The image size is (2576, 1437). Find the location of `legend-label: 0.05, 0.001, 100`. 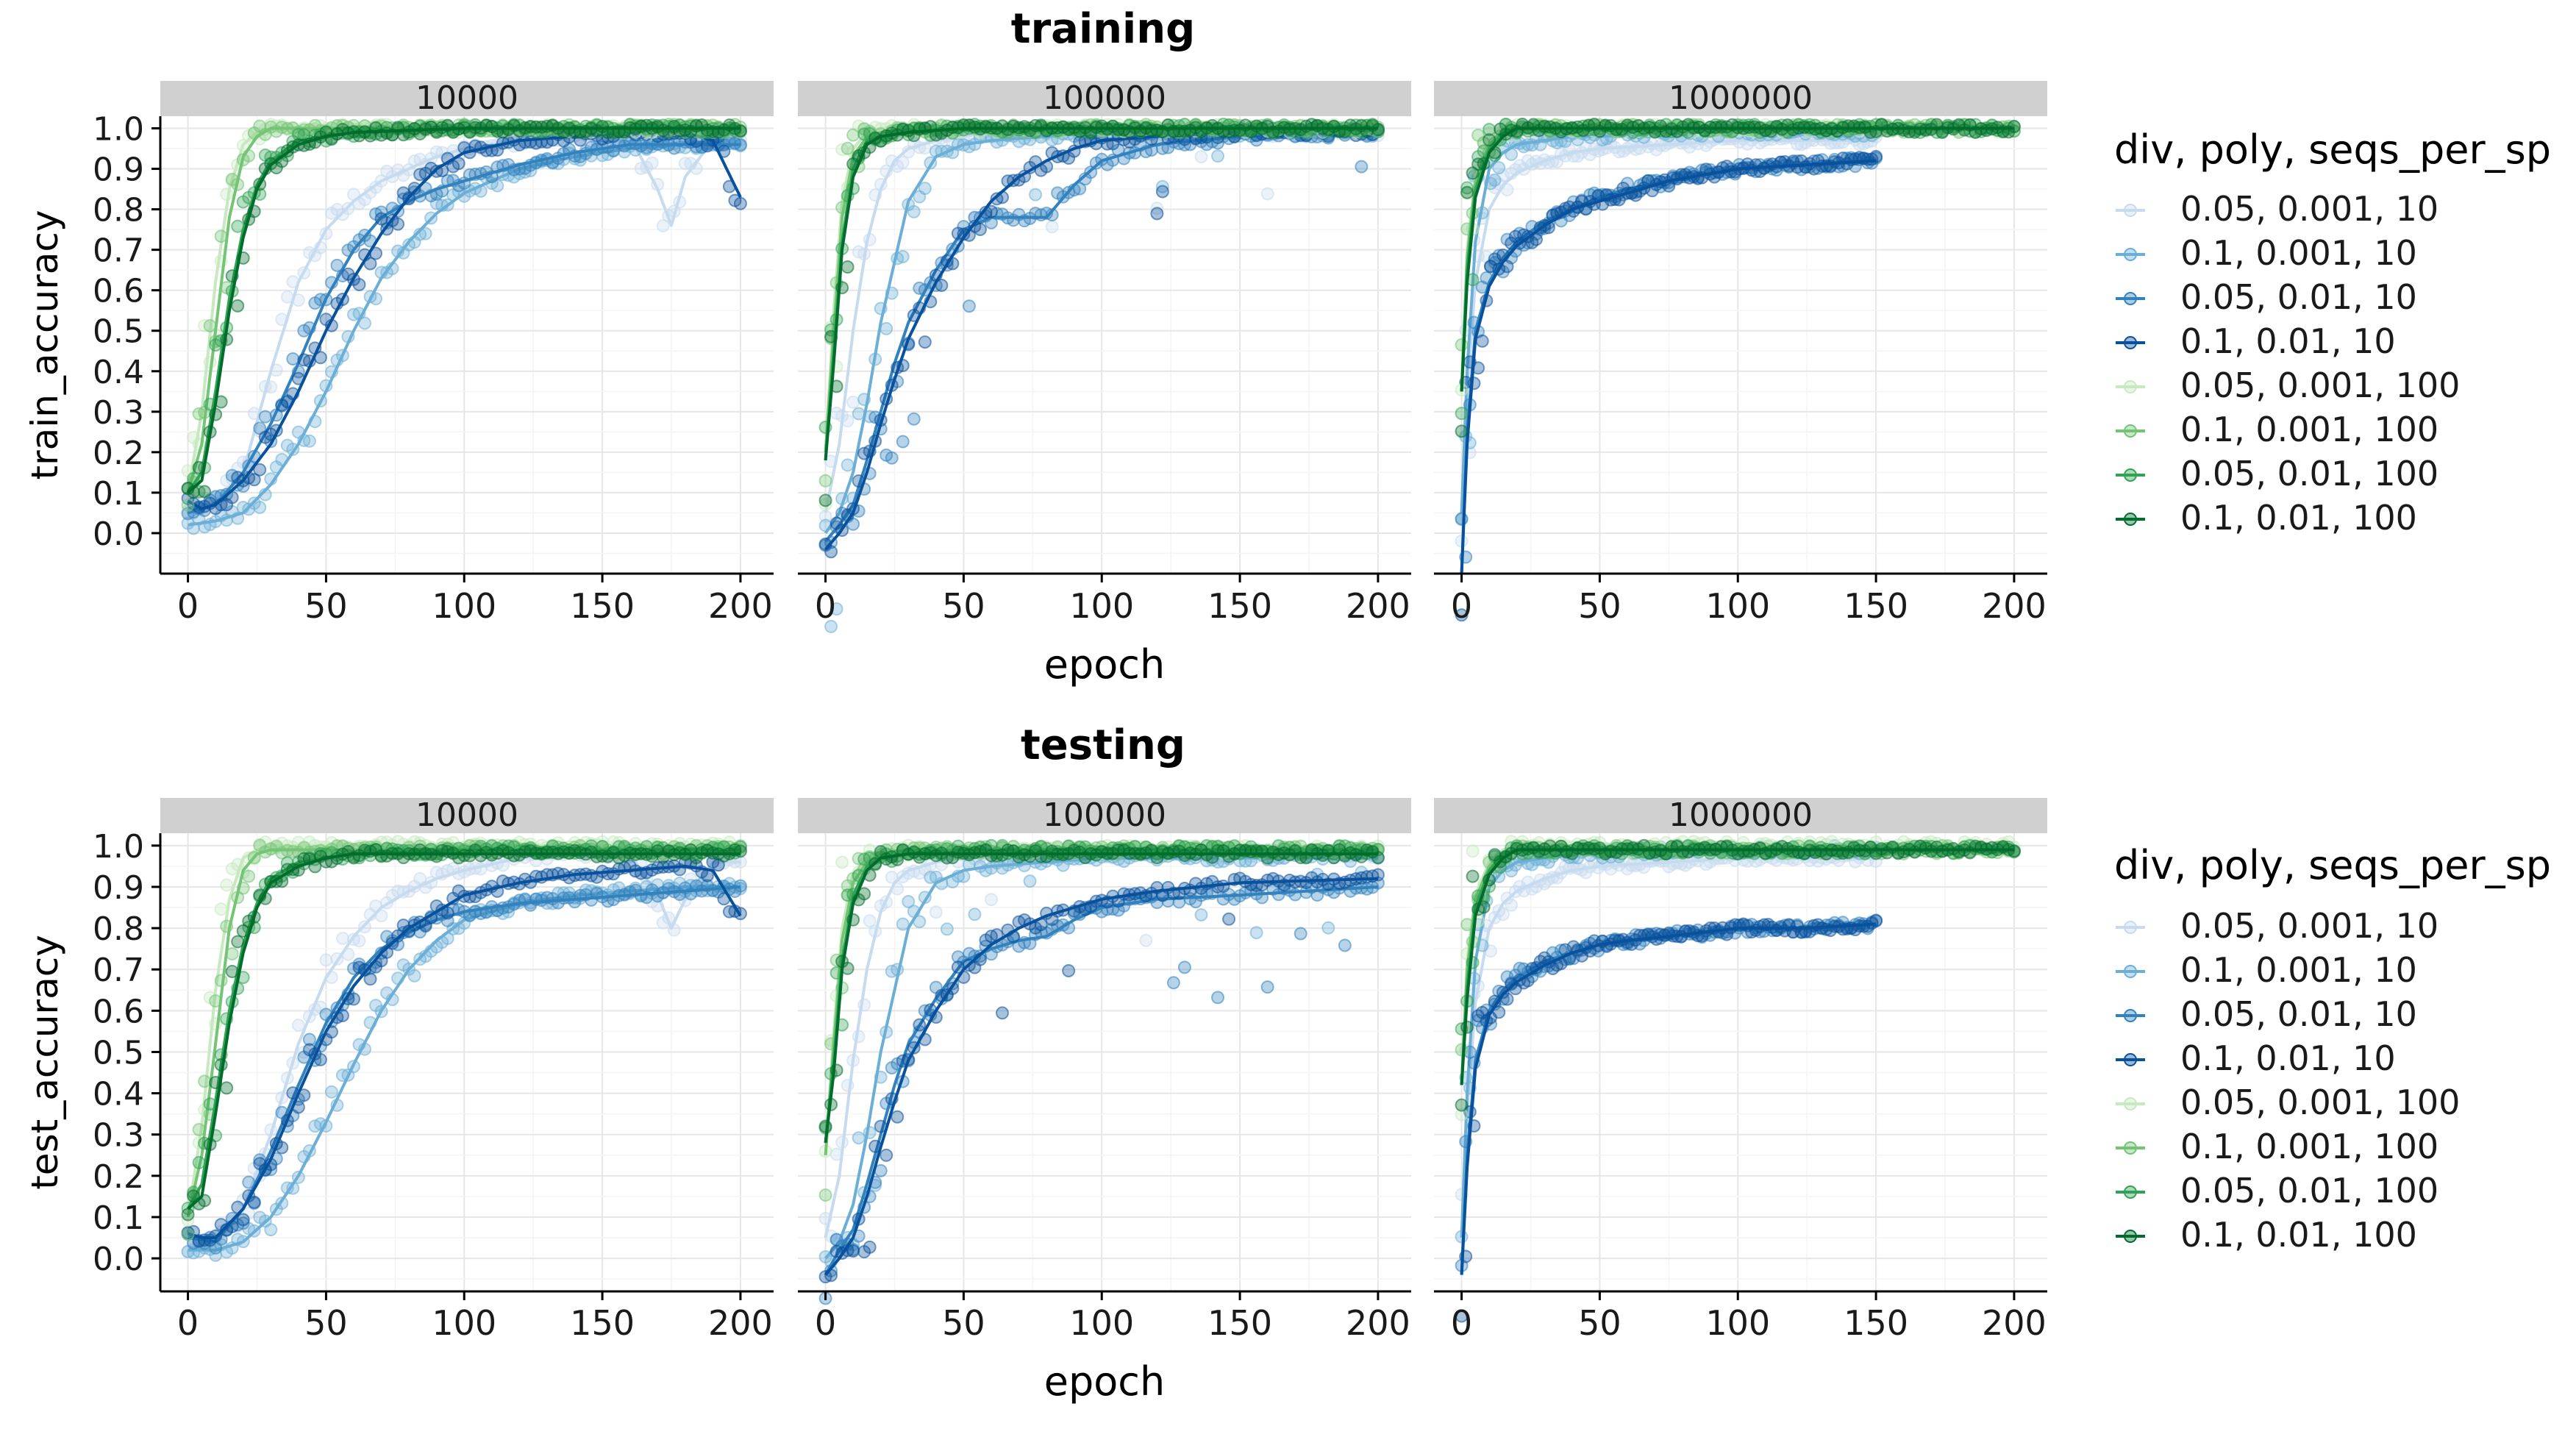

legend-label: 0.05, 0.001, 100 is located at coordinates (2320, 386).